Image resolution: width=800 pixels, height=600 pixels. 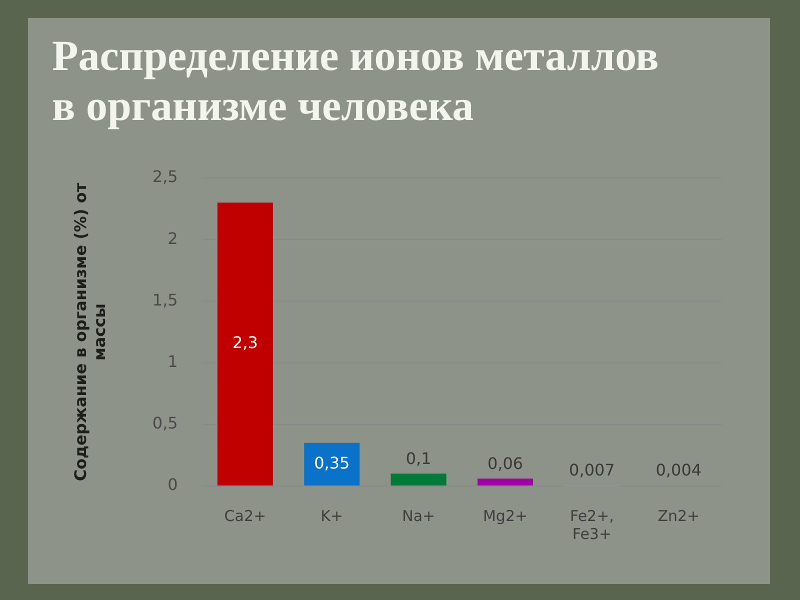 I want to click on y-tick-label: 0,5, so click(x=165, y=423).